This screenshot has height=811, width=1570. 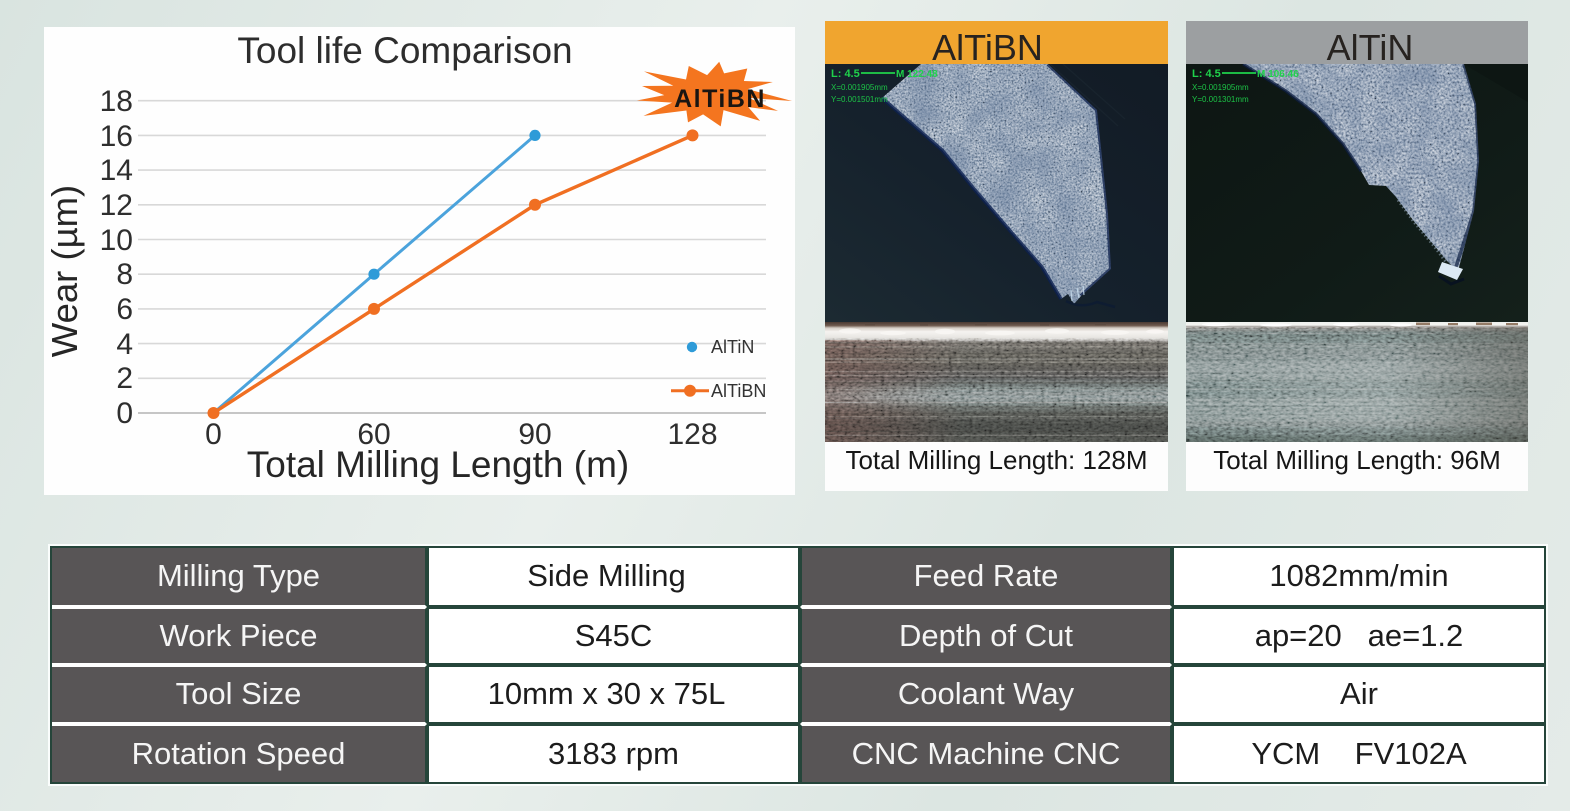 What do you see at coordinates (116, 136) in the screenshot?
I see `svg-text: 16` at bounding box center [116, 136].